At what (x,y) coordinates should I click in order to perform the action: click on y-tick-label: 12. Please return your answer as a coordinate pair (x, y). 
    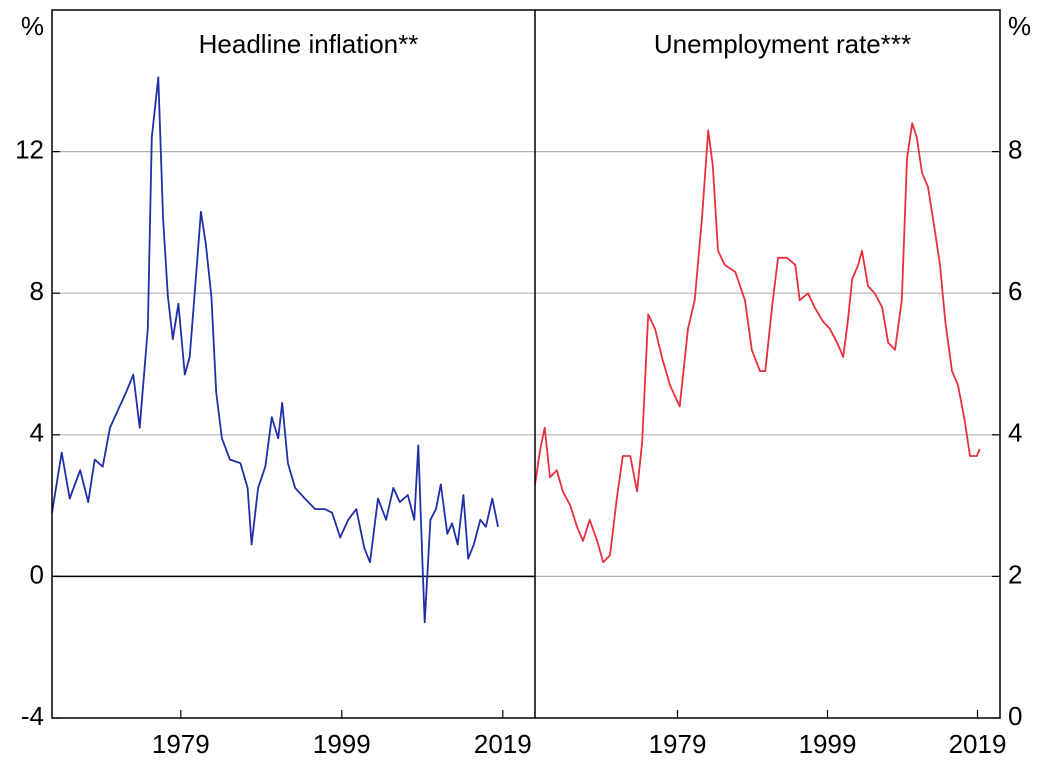
    Looking at the image, I should click on (29, 149).